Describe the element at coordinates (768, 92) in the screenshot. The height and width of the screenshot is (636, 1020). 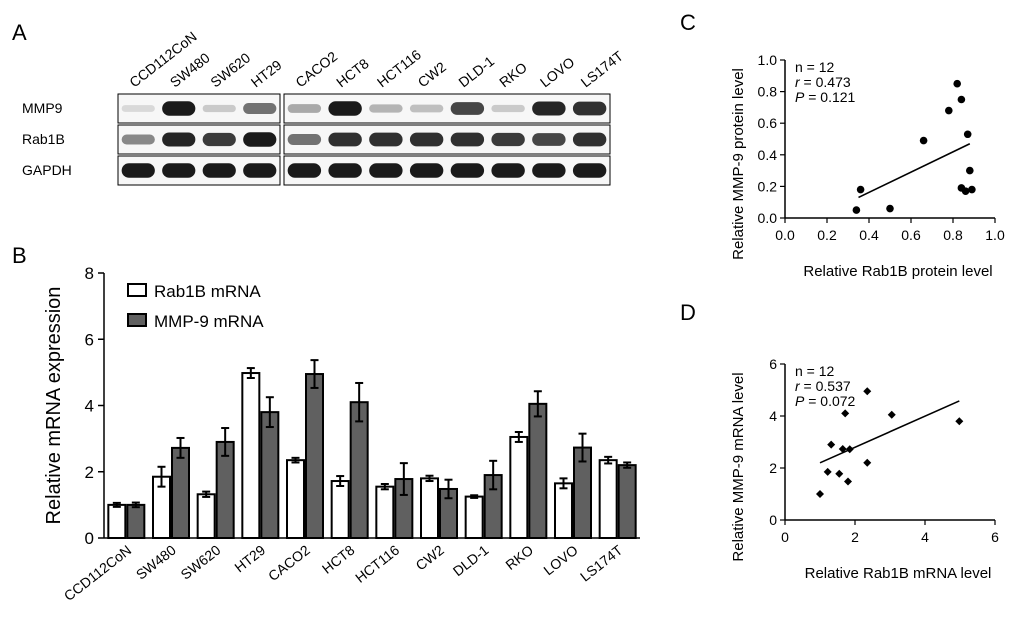
I see `y-tick-label: 0.8` at that location.